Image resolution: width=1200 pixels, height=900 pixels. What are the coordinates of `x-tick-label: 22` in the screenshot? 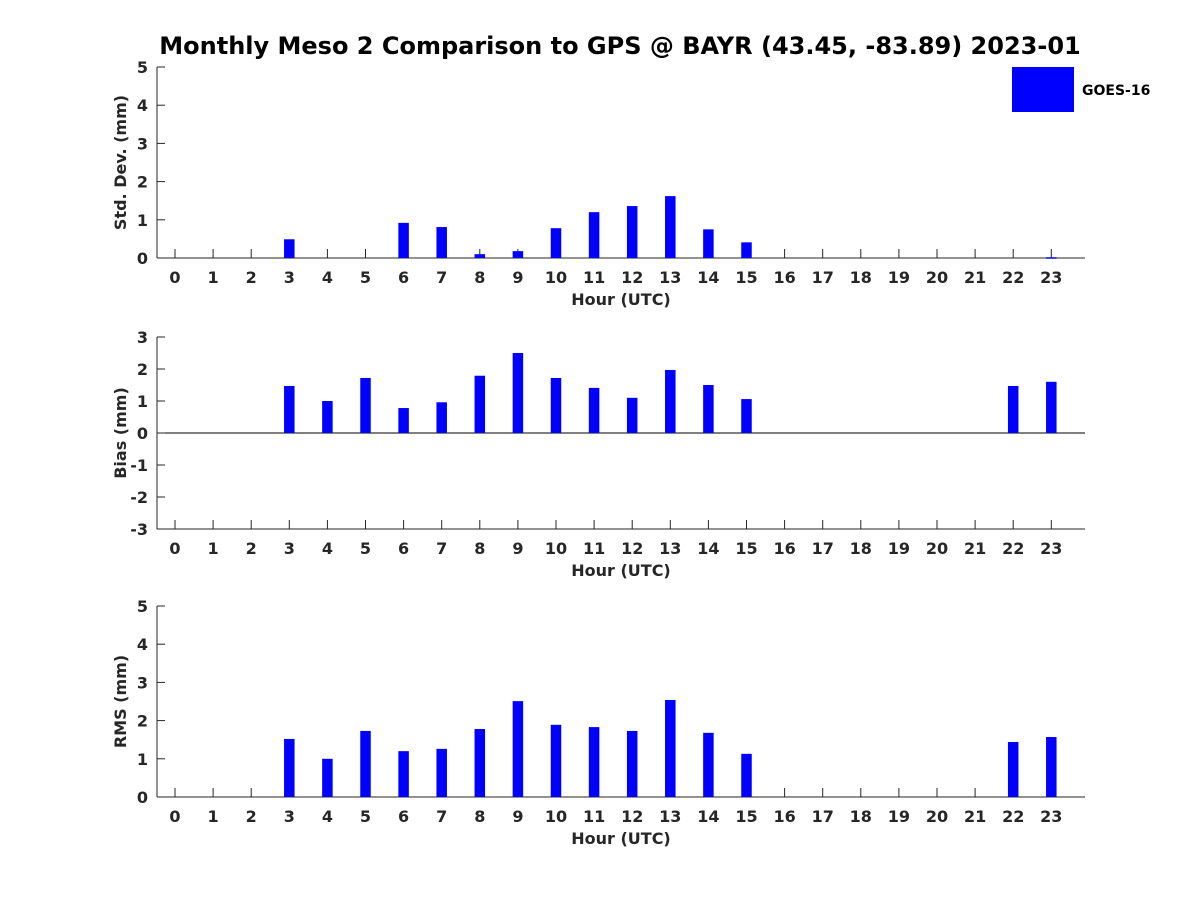 It's located at (1013, 548).